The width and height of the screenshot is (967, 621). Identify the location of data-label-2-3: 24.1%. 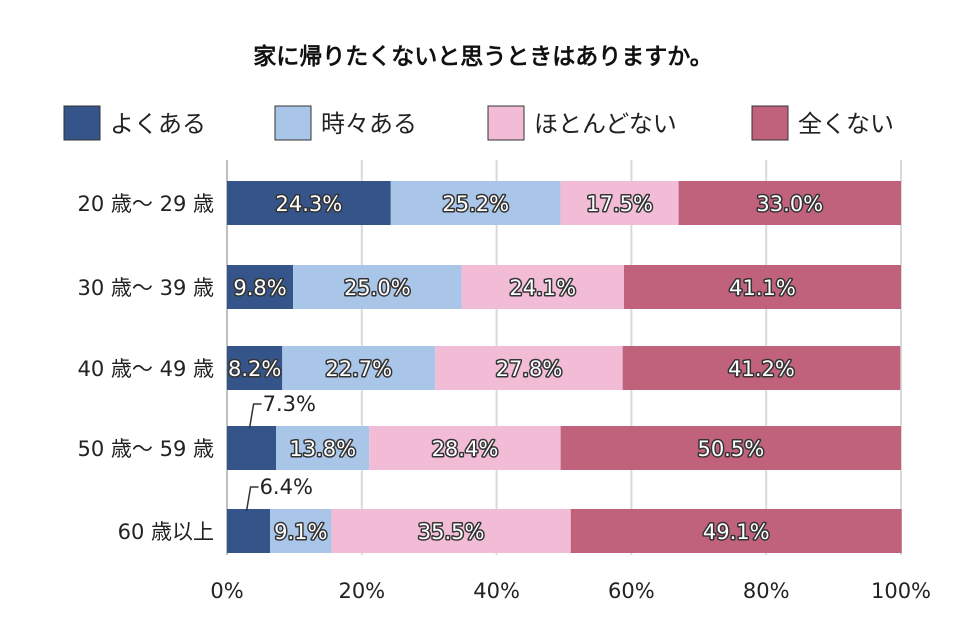
(542, 288).